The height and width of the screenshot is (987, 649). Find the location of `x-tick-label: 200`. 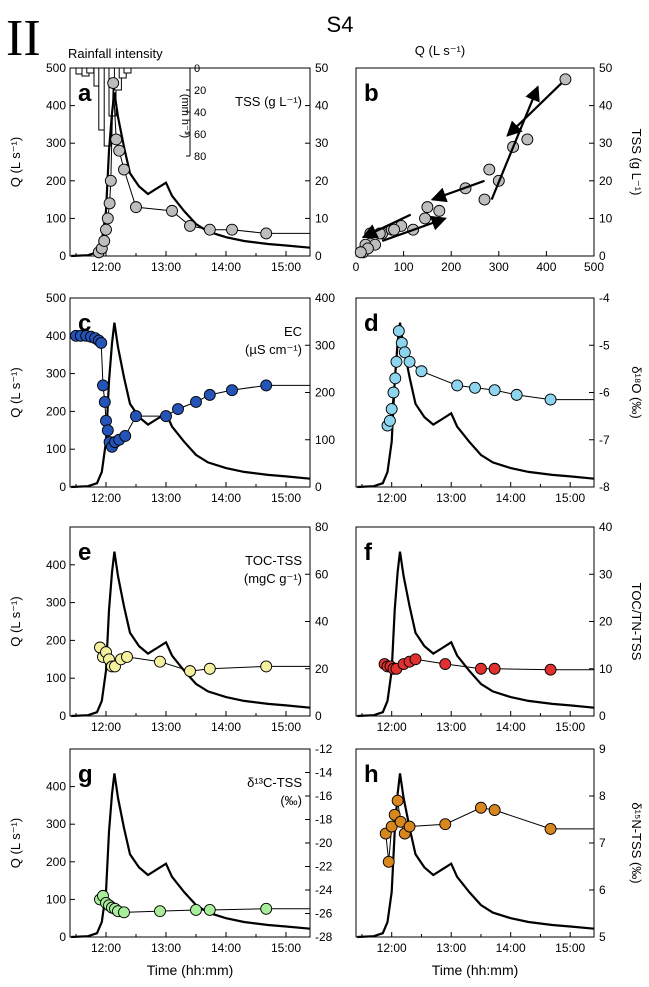

x-tick-label: 200 is located at coordinates (451, 267).